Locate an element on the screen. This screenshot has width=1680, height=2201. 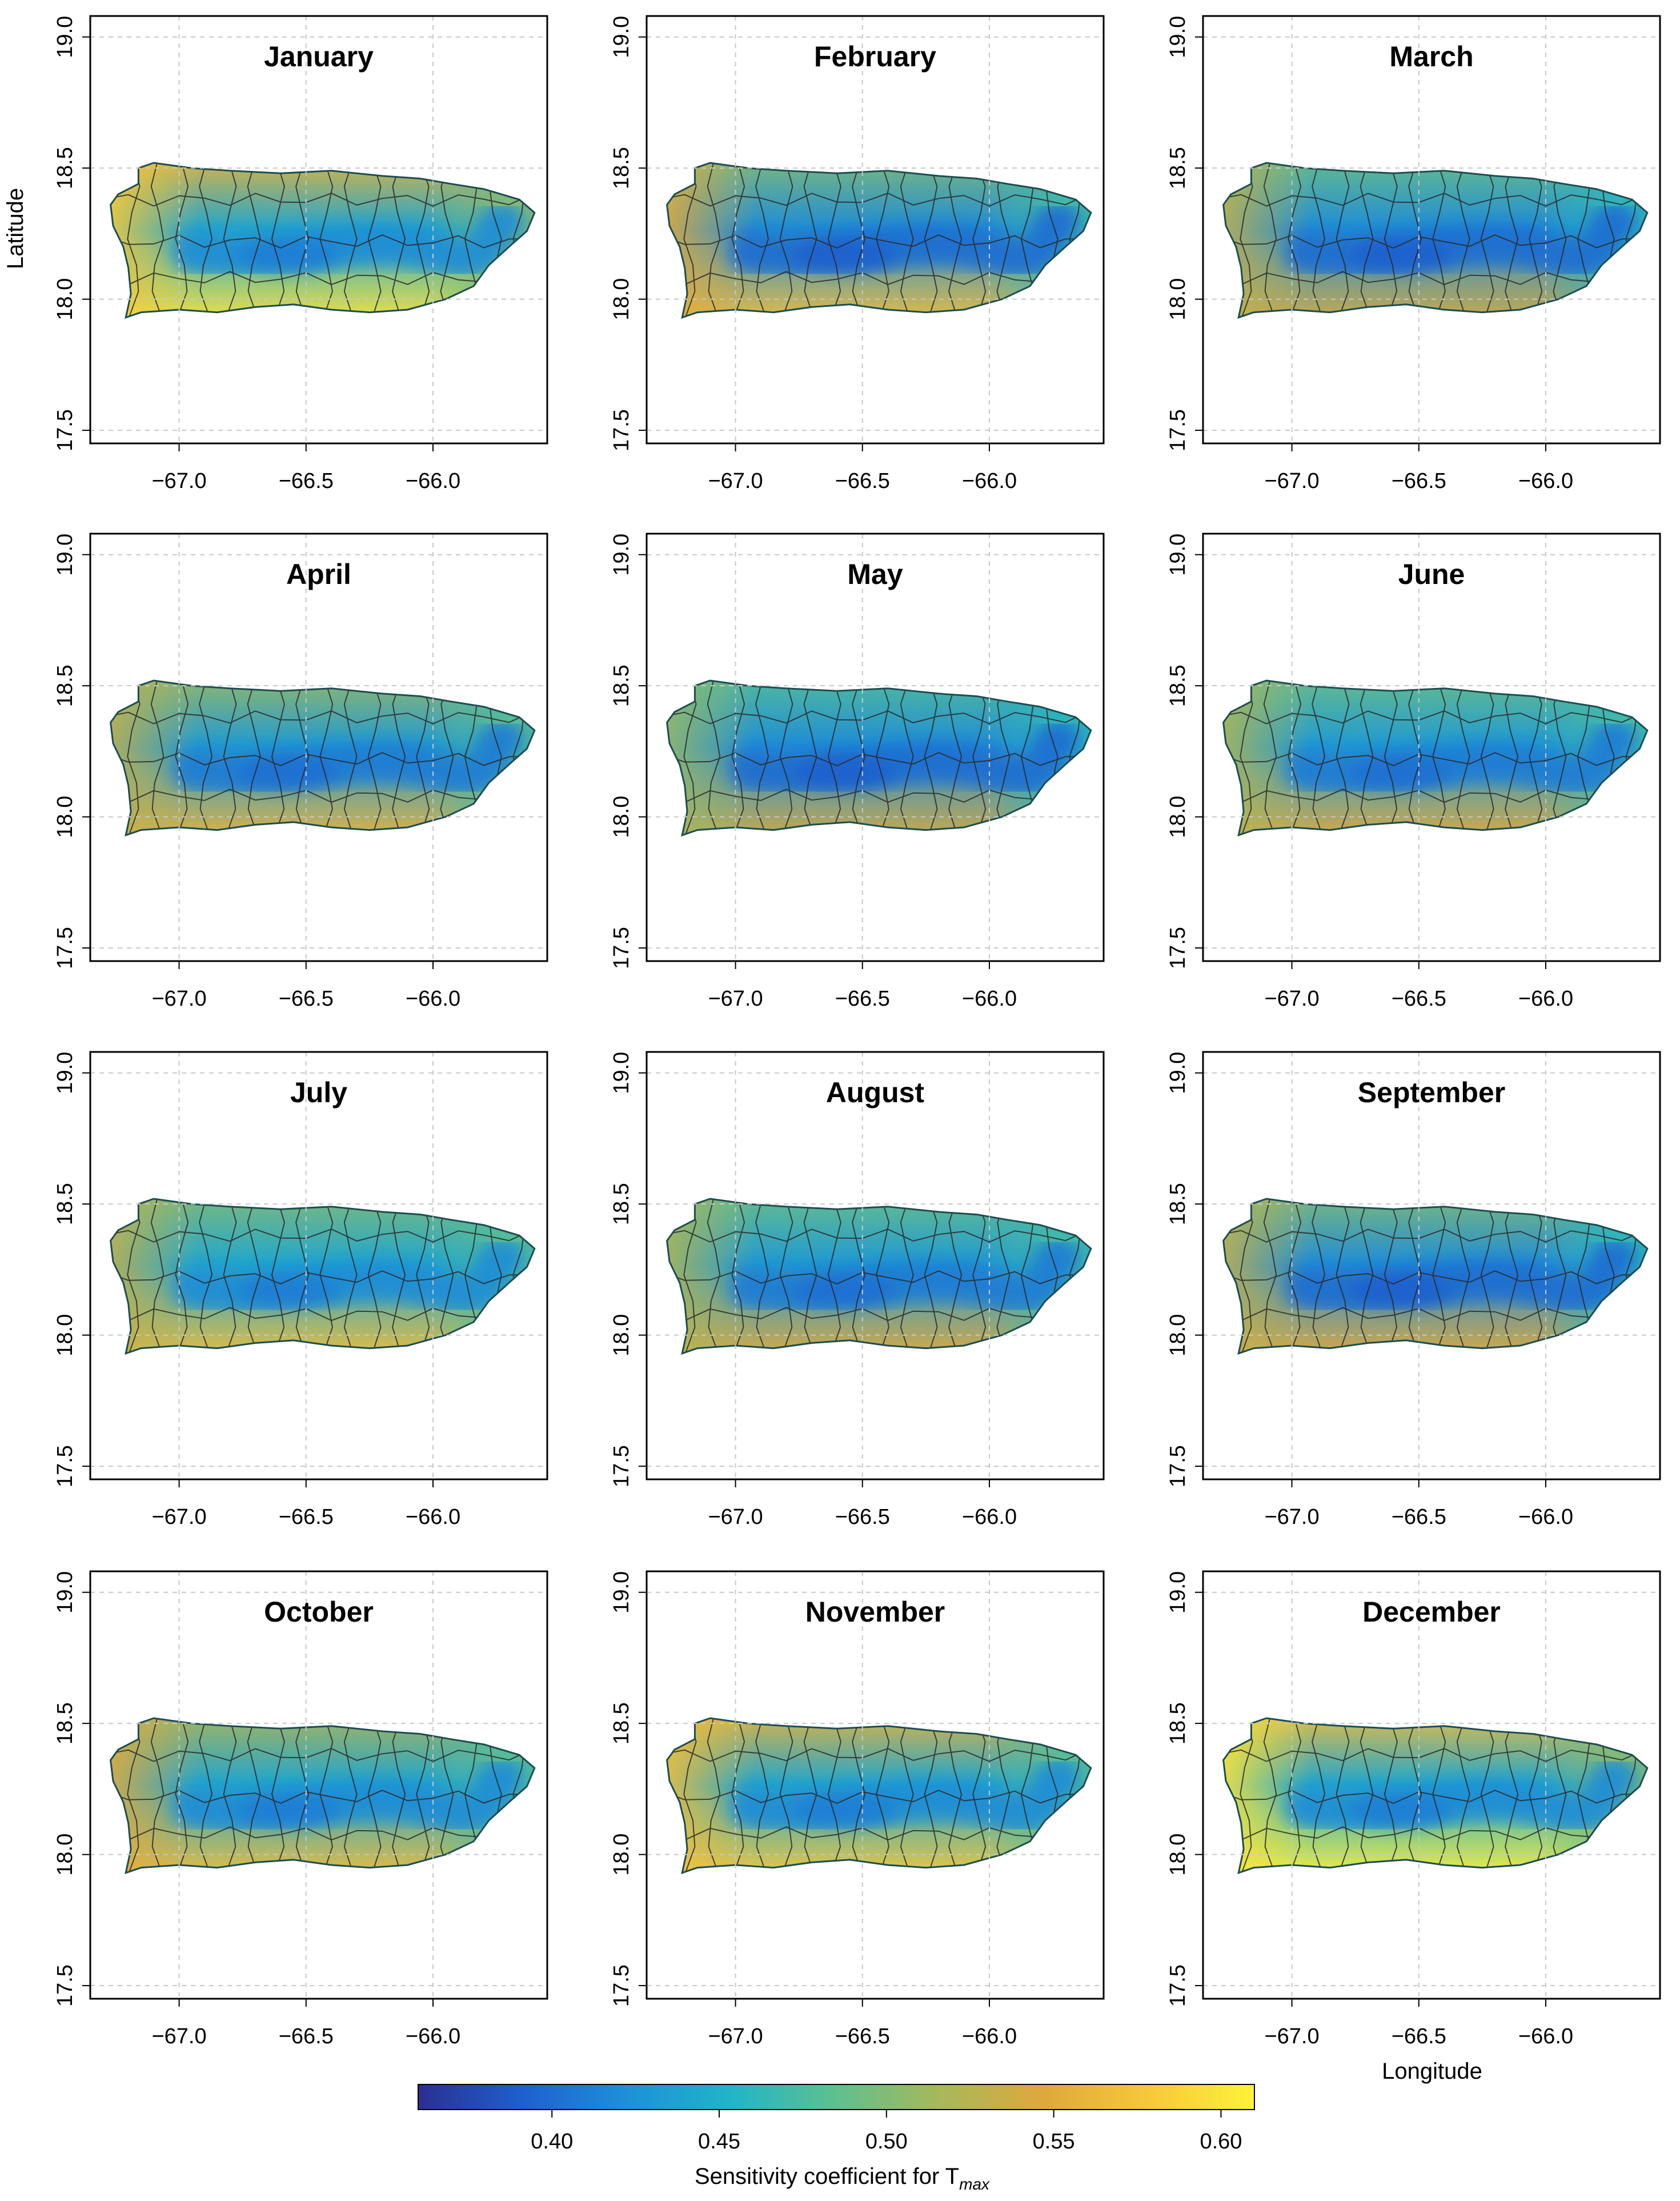
panel-title: November is located at coordinates (875, 1612).